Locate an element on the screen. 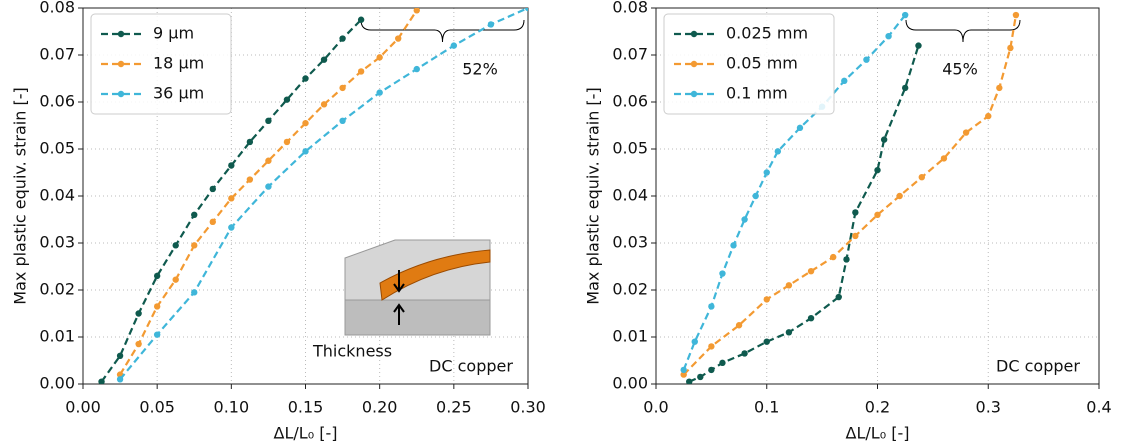  x-tick-label: 0.15 is located at coordinates (306, 407).